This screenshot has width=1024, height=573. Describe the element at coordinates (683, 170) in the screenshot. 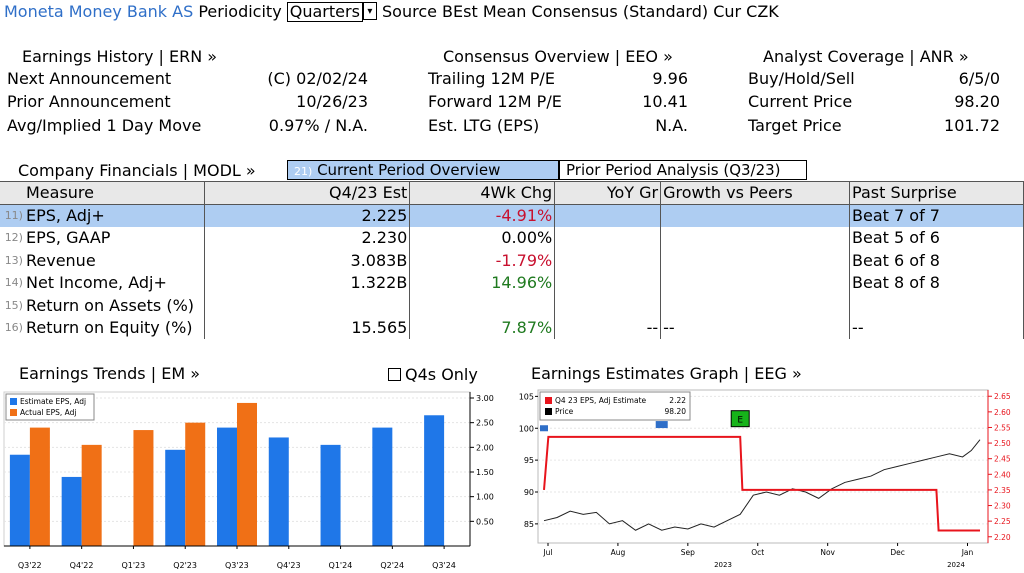

I see `tab-prior-period: Prior Period Analysis (Q3/23)` at that location.